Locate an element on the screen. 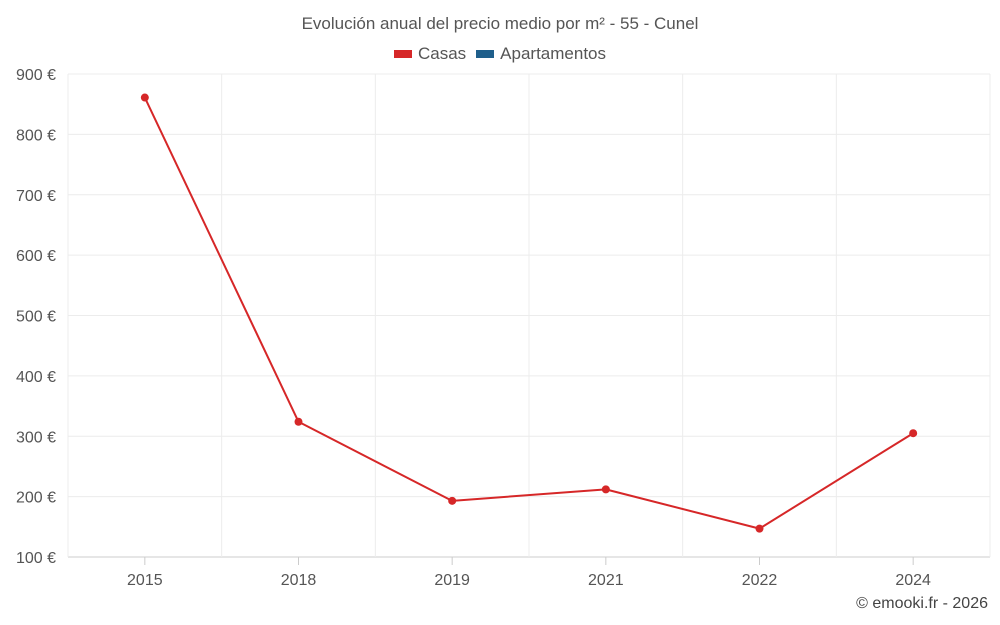 This screenshot has width=1000, height=625. y-tick-label: 600 € is located at coordinates (36, 256).